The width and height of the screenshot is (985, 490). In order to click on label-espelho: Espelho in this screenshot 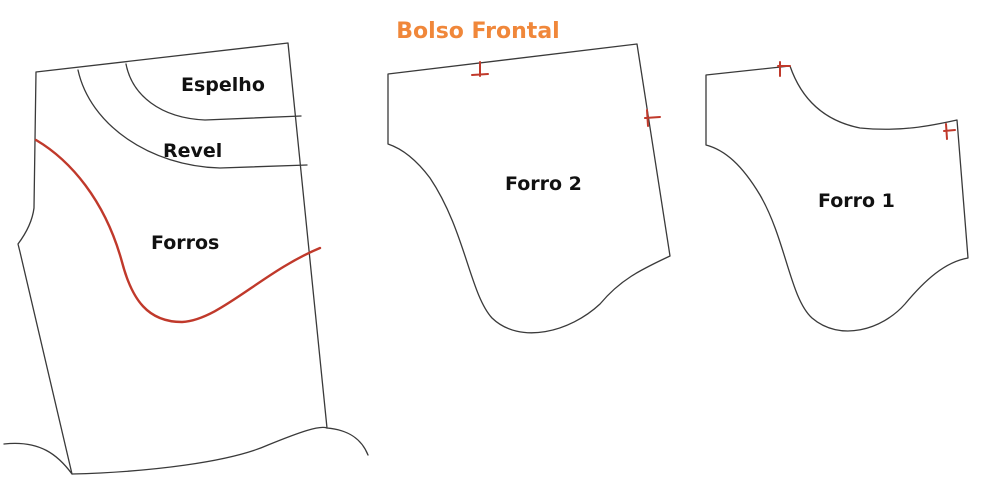, I will do `click(223, 85)`.